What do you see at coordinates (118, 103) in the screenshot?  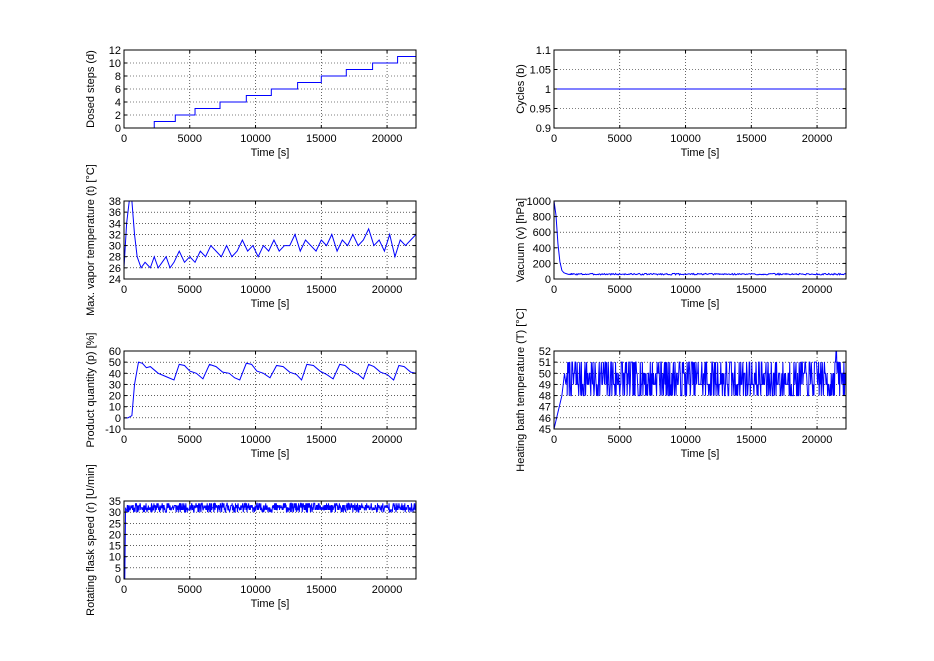 I see `y-tick-label: 4` at bounding box center [118, 103].